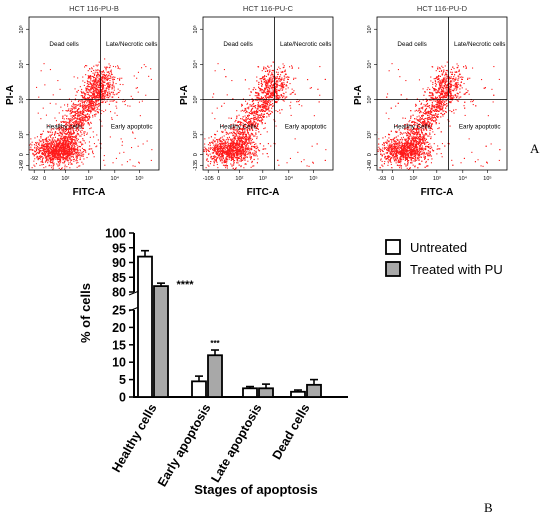  Describe the element at coordinates (185, 285) in the screenshot. I see `significance-marker: ****` at that location.